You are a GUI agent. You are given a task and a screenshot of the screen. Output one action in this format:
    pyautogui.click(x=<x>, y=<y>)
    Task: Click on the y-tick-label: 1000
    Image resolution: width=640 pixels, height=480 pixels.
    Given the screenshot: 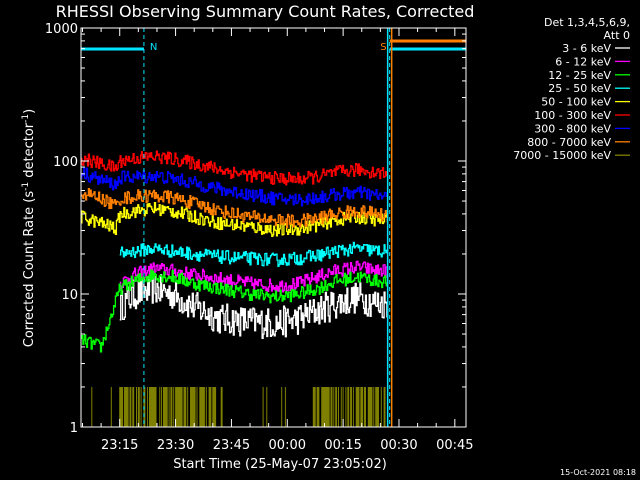 What is the action you would take?
    pyautogui.click(x=61, y=29)
    